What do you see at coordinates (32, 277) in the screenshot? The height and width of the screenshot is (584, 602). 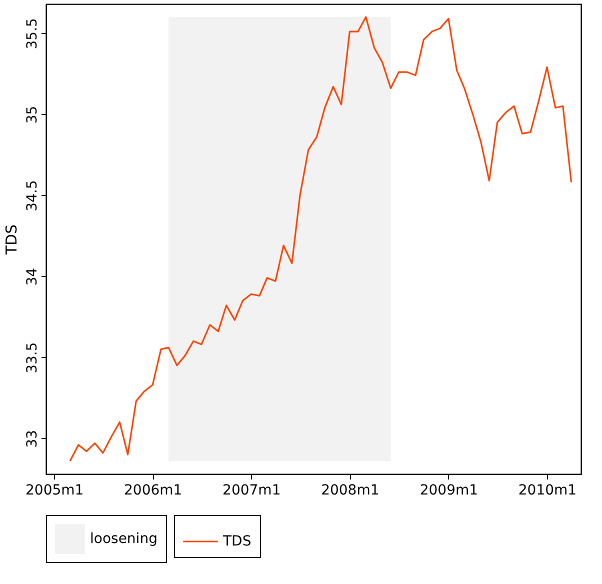 I see `y-tick-label: 34` at bounding box center [32, 277].